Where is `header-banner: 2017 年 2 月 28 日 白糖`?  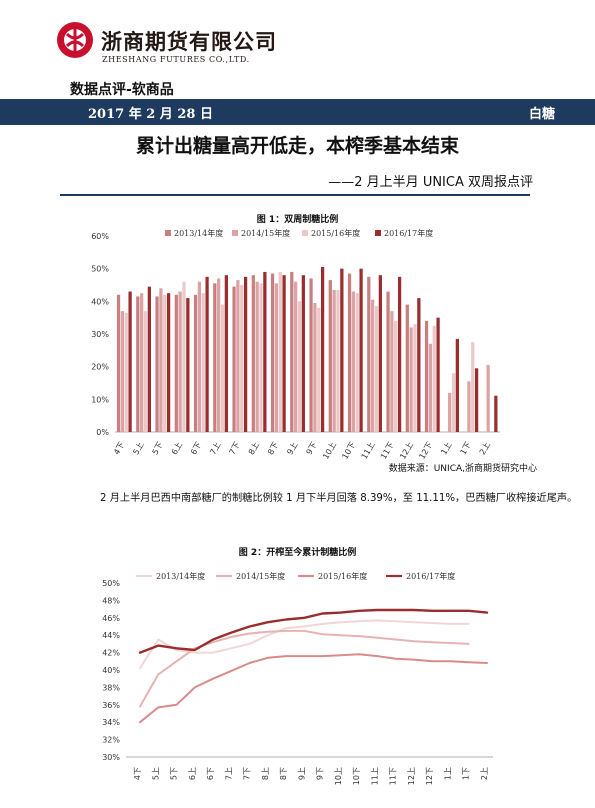
header-banner: 2017 年 2 月 28 日 白糖 is located at coordinates (297, 112).